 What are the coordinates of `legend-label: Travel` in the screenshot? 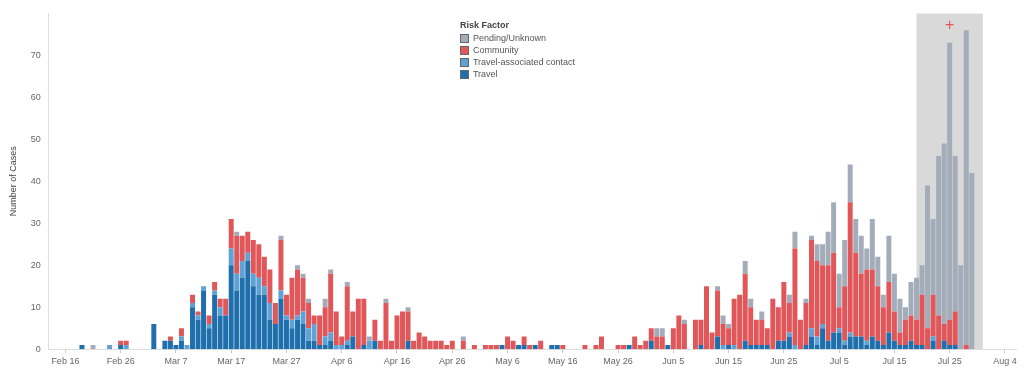 It's located at (485, 74).